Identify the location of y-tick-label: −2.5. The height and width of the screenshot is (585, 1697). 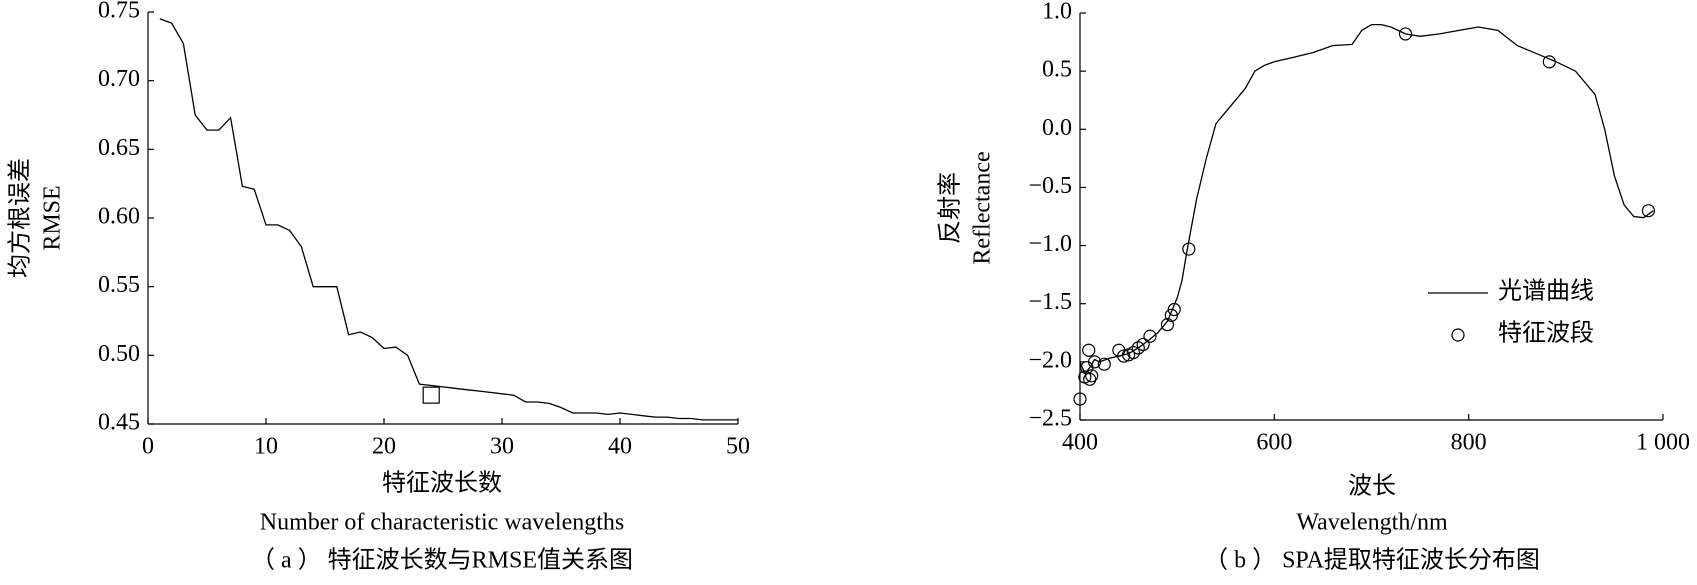
(1050, 419).